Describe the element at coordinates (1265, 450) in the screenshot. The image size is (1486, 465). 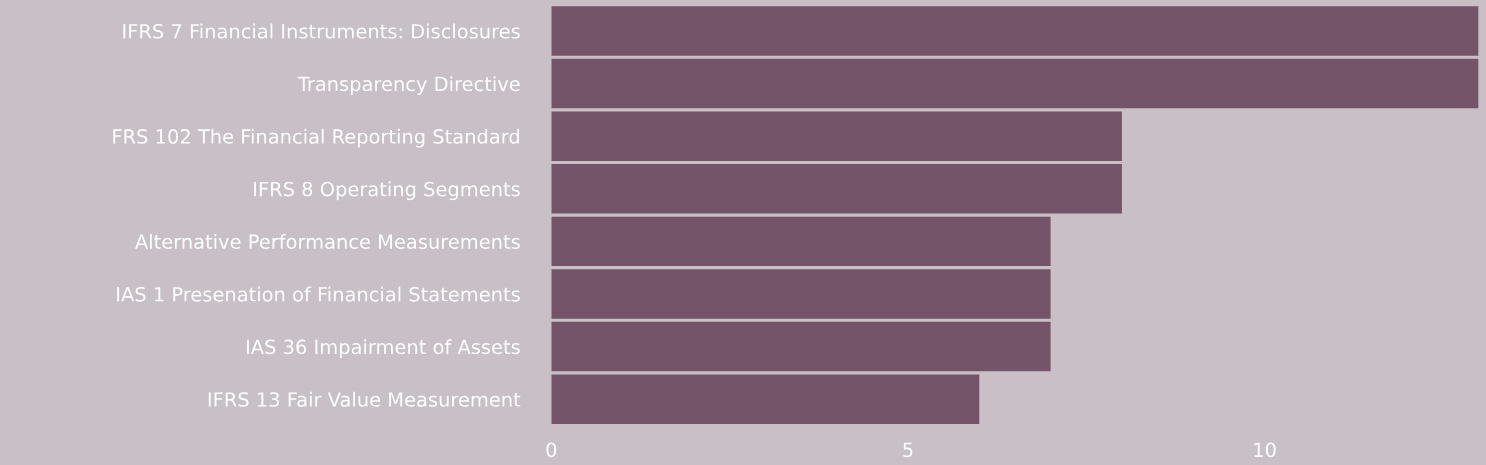
I see `x-tick-label: 10` at that location.